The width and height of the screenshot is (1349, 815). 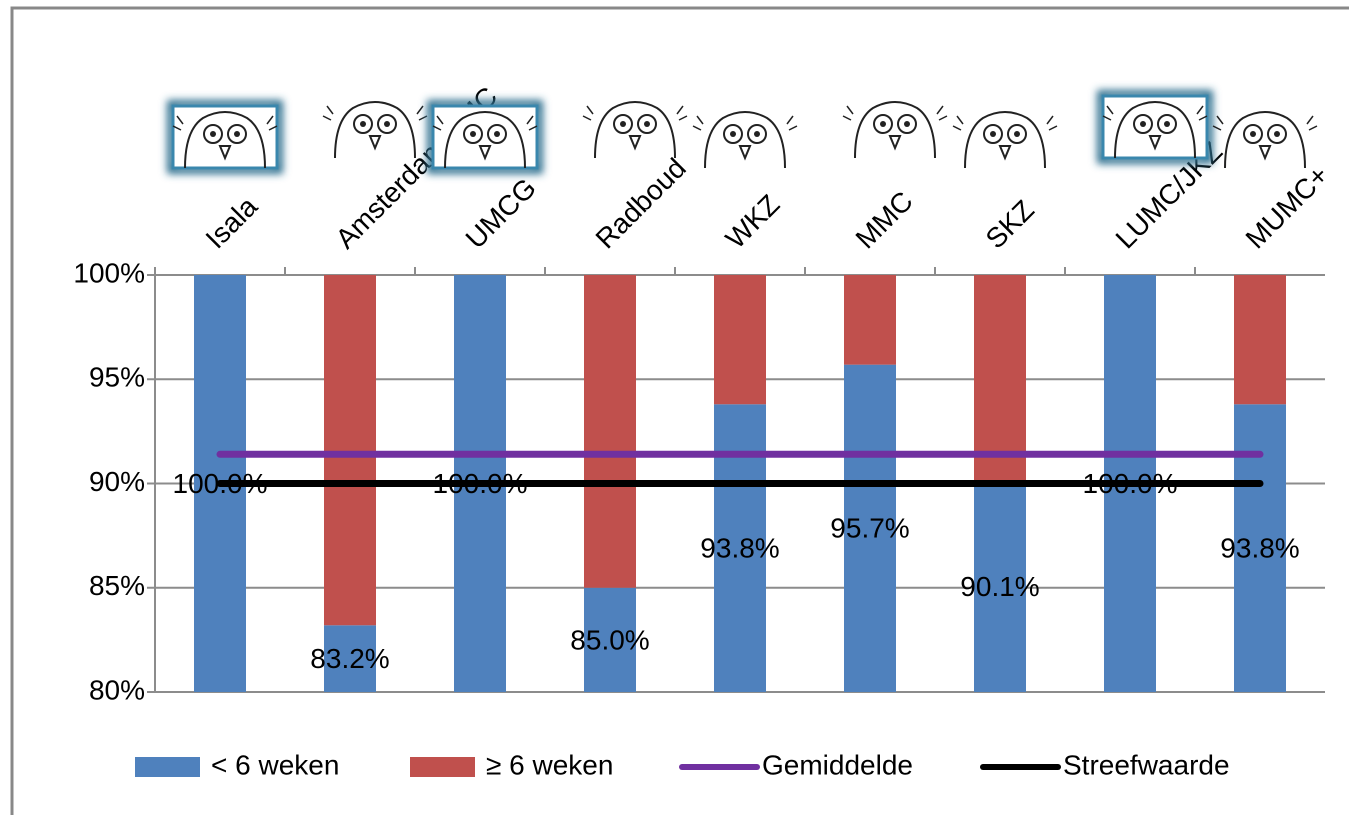 What do you see at coordinates (884, 219) in the screenshot?
I see `x-tick-label: MMC` at bounding box center [884, 219].